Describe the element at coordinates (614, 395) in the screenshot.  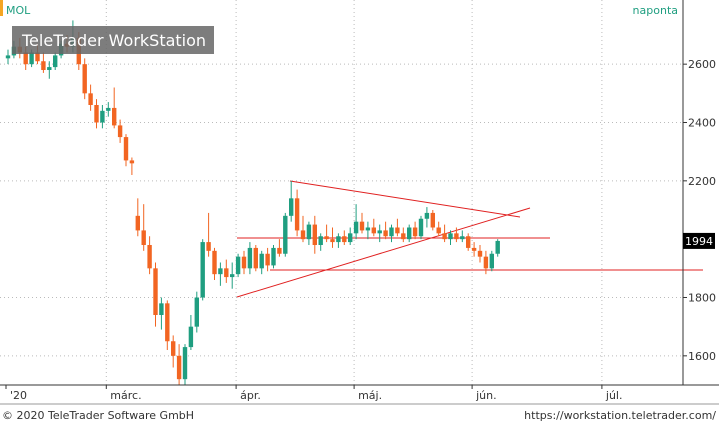
I see `x-tick-label: júl.` at that location.